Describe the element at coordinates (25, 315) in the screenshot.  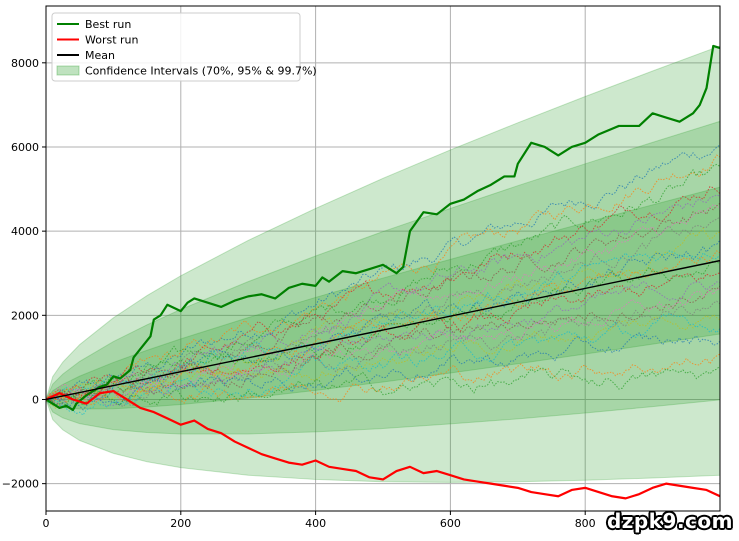
I see `y-tick-label: 2000` at that location.